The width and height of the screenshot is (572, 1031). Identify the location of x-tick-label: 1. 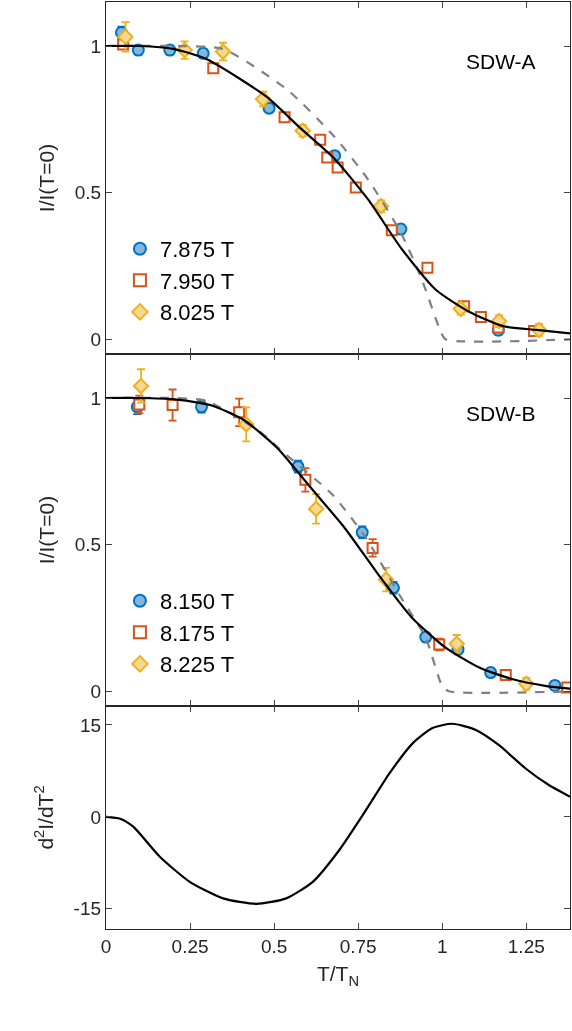
(442, 946).